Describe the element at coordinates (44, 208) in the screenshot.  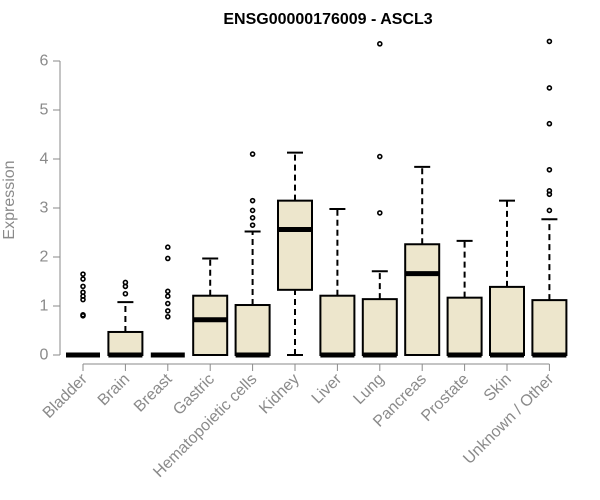
I see `y-tick-label: 3` at that location.